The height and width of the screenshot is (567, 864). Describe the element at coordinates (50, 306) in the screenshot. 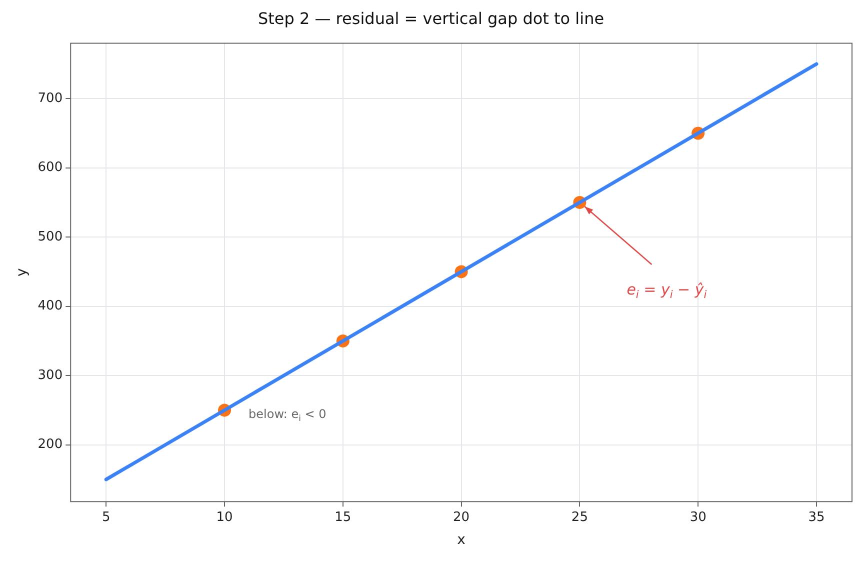

I see `y-tick-label: 400` at that location.